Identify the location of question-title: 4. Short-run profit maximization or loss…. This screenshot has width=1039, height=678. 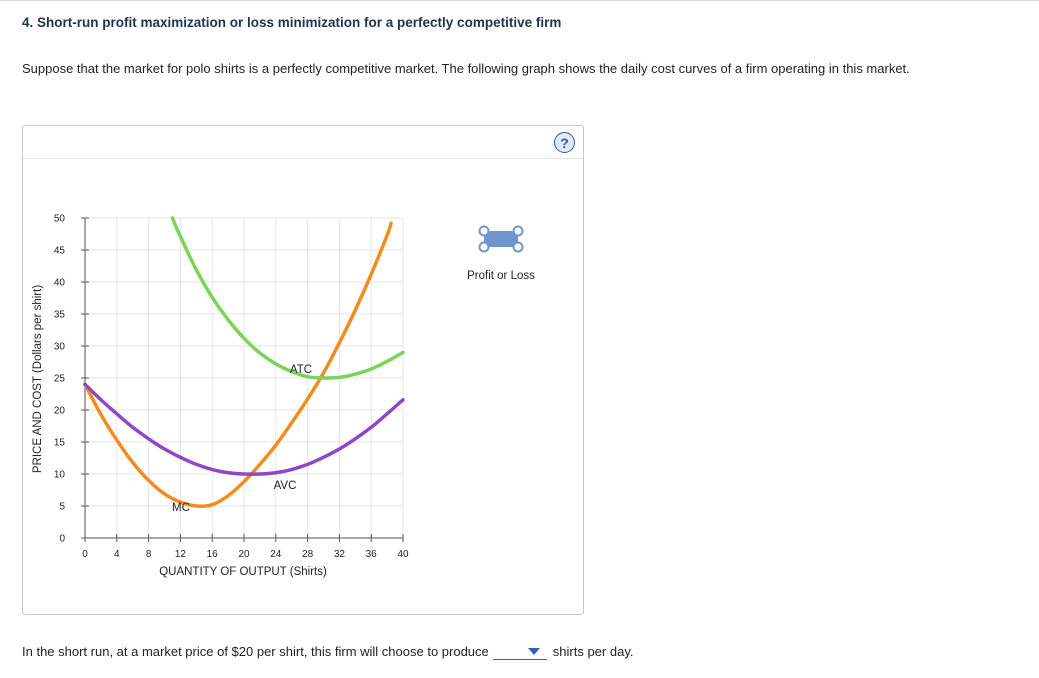
(292, 22).